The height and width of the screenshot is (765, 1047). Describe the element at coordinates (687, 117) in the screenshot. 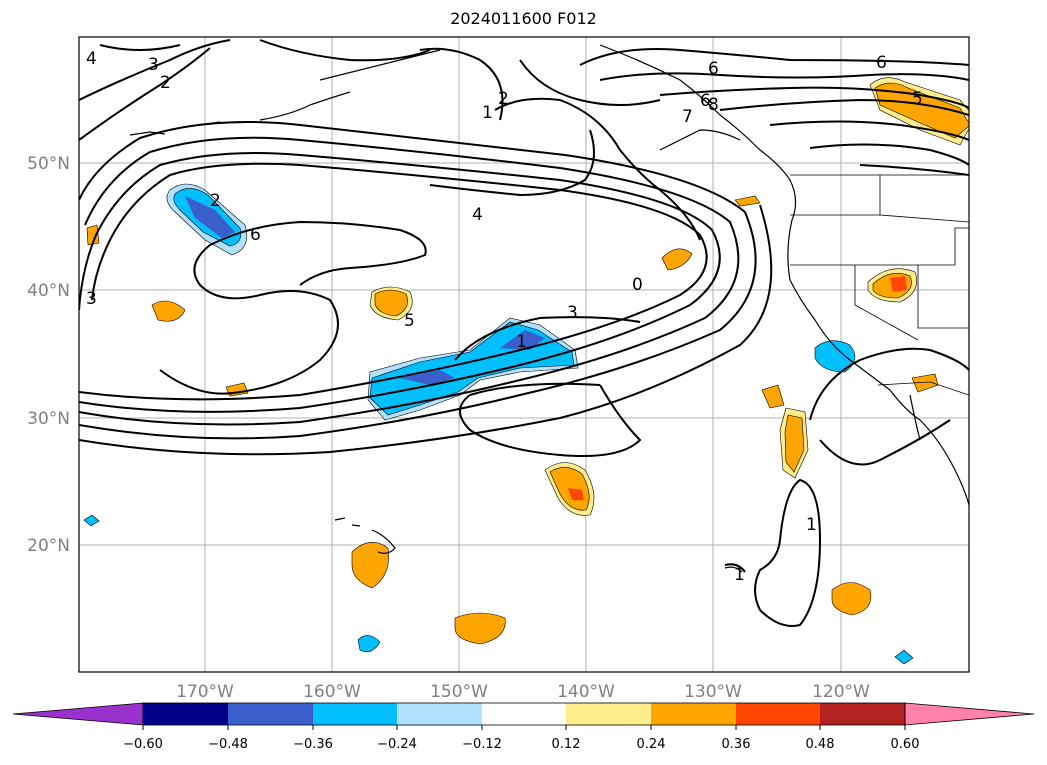

I see `contour-label: 7` at that location.